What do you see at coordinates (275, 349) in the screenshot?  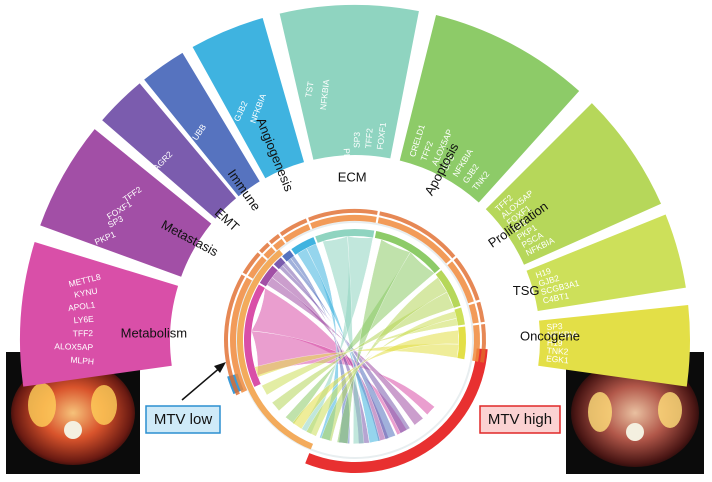 I see `bottom-arc` at bounding box center [275, 349].